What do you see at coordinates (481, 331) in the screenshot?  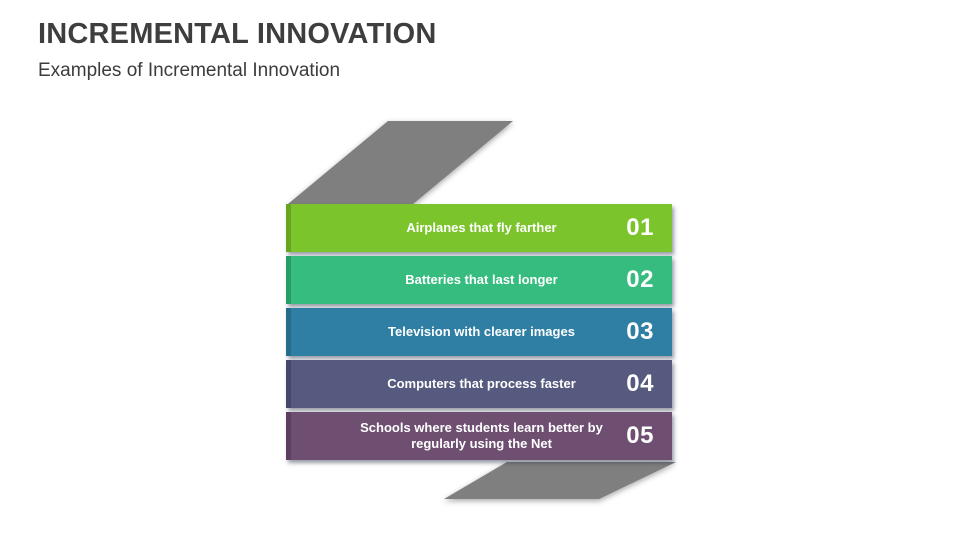 I see `list-item-label: Television with clearer images` at bounding box center [481, 331].